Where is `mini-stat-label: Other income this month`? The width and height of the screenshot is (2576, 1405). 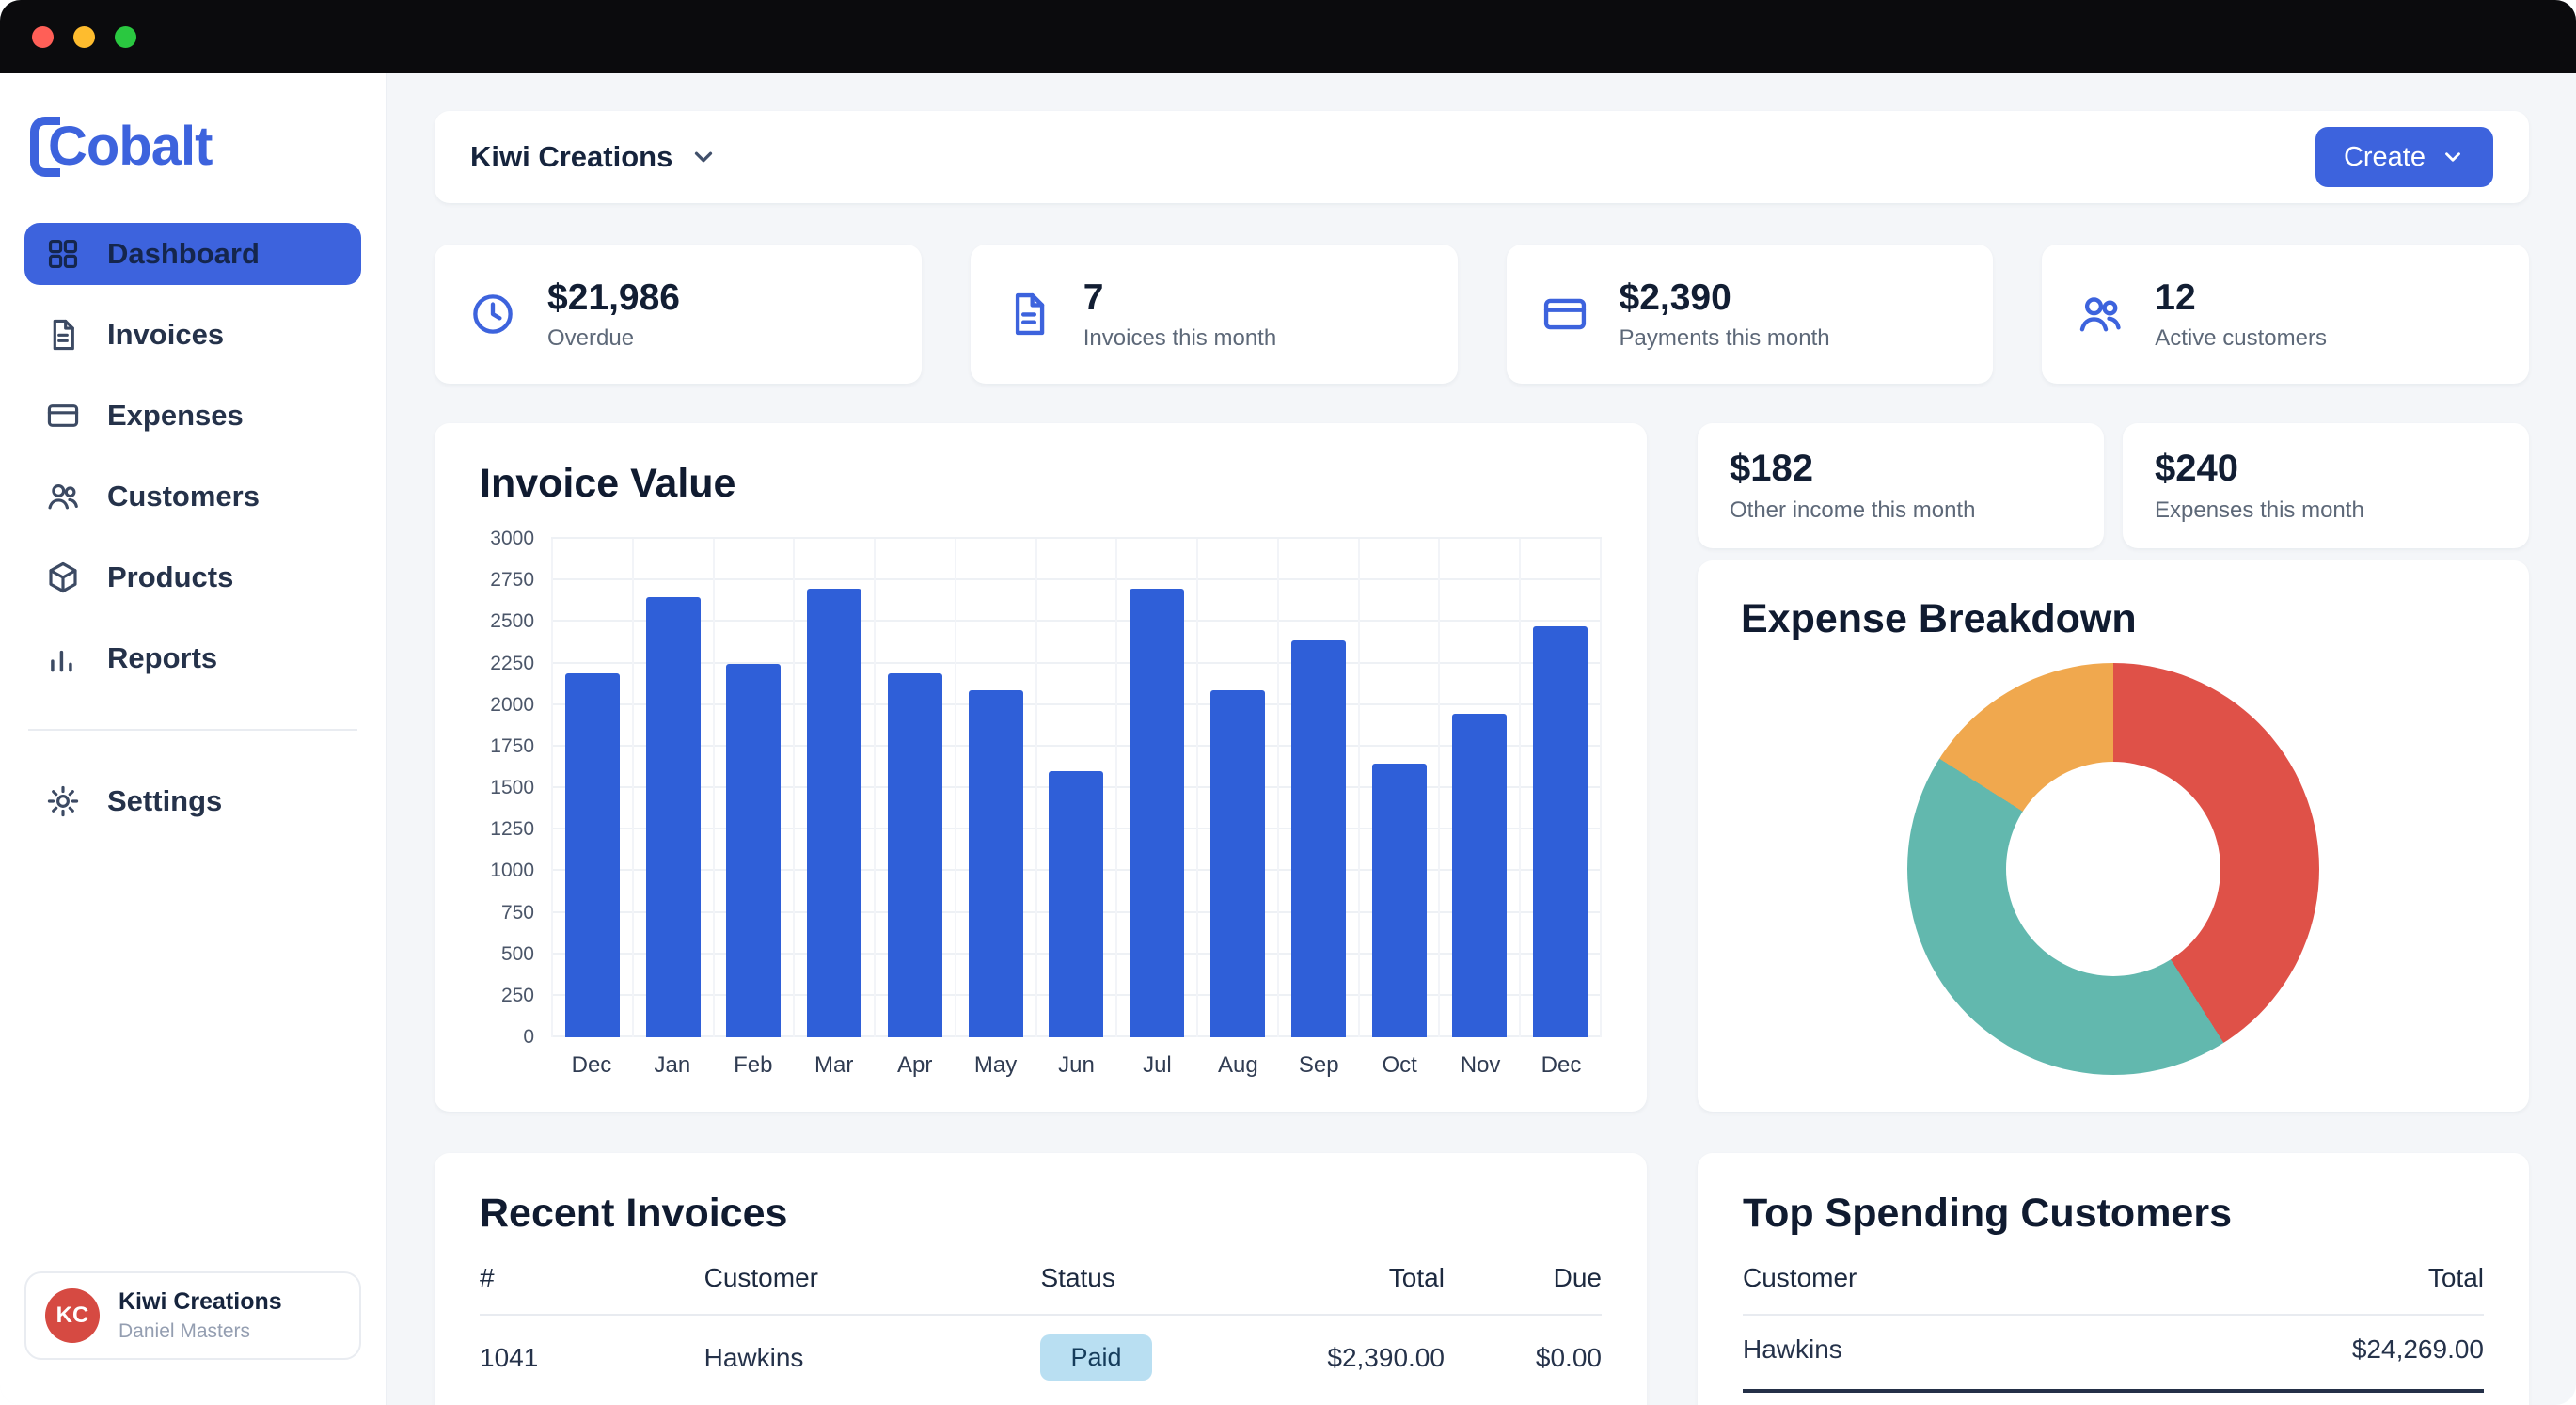 mini-stat-label: Other income this month is located at coordinates (1853, 510).